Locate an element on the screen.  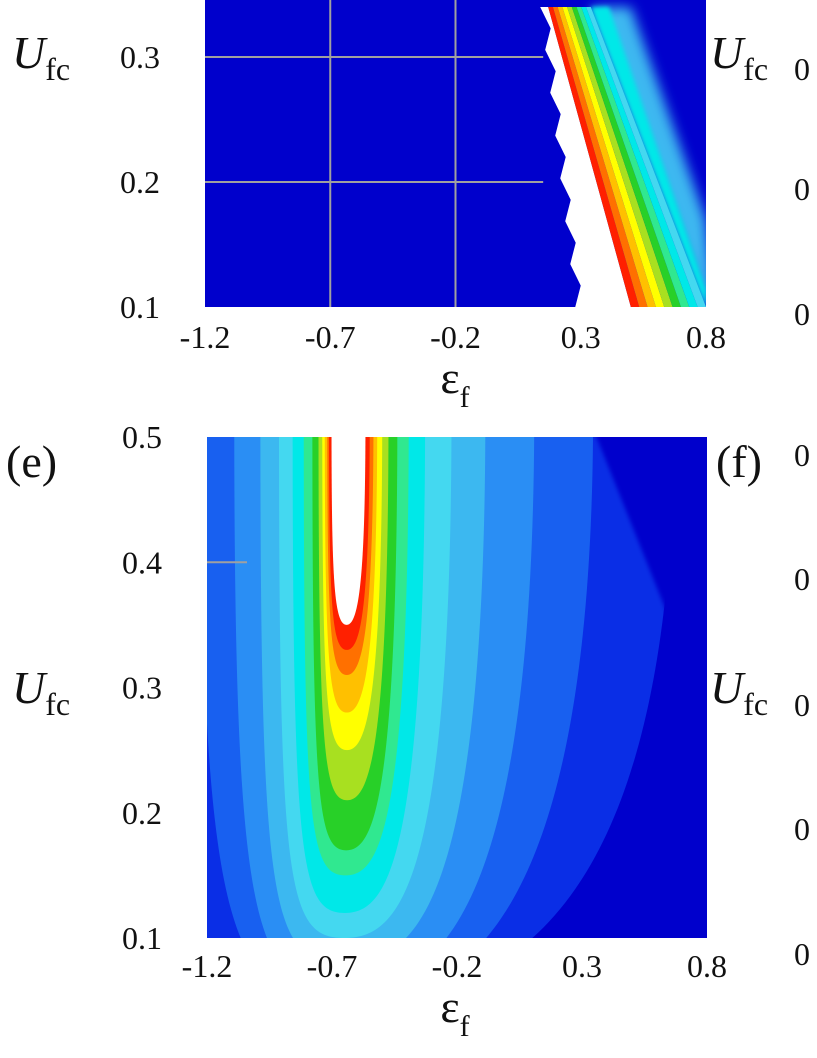
dark-corner-e is located at coordinates (651, 575).